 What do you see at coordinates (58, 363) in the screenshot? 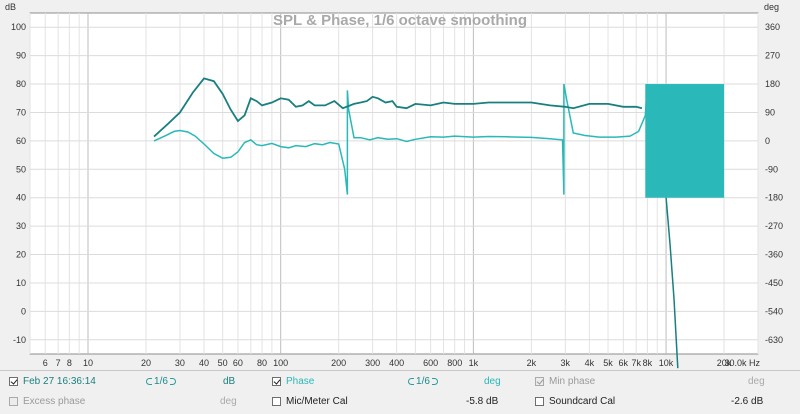
I see `x-tick-label: 7` at bounding box center [58, 363].